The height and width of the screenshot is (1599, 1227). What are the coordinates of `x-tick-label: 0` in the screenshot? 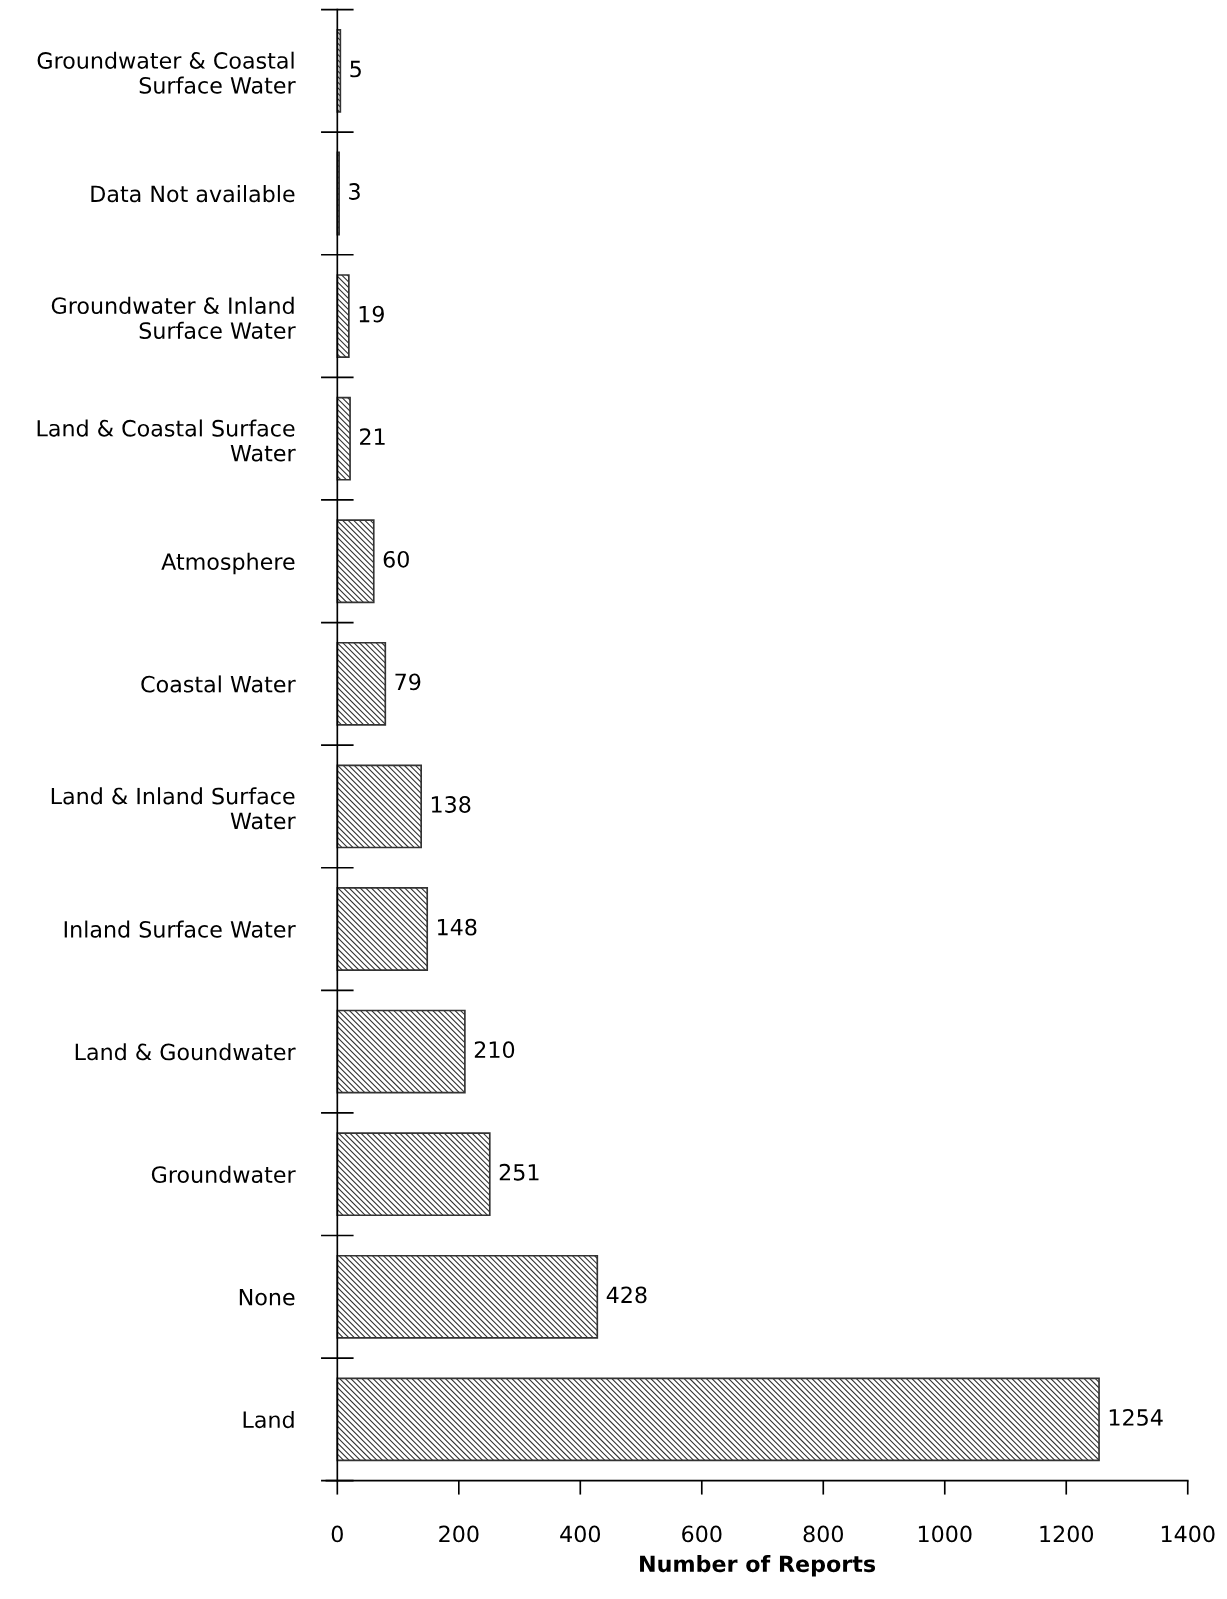 It's located at (337, 1534).